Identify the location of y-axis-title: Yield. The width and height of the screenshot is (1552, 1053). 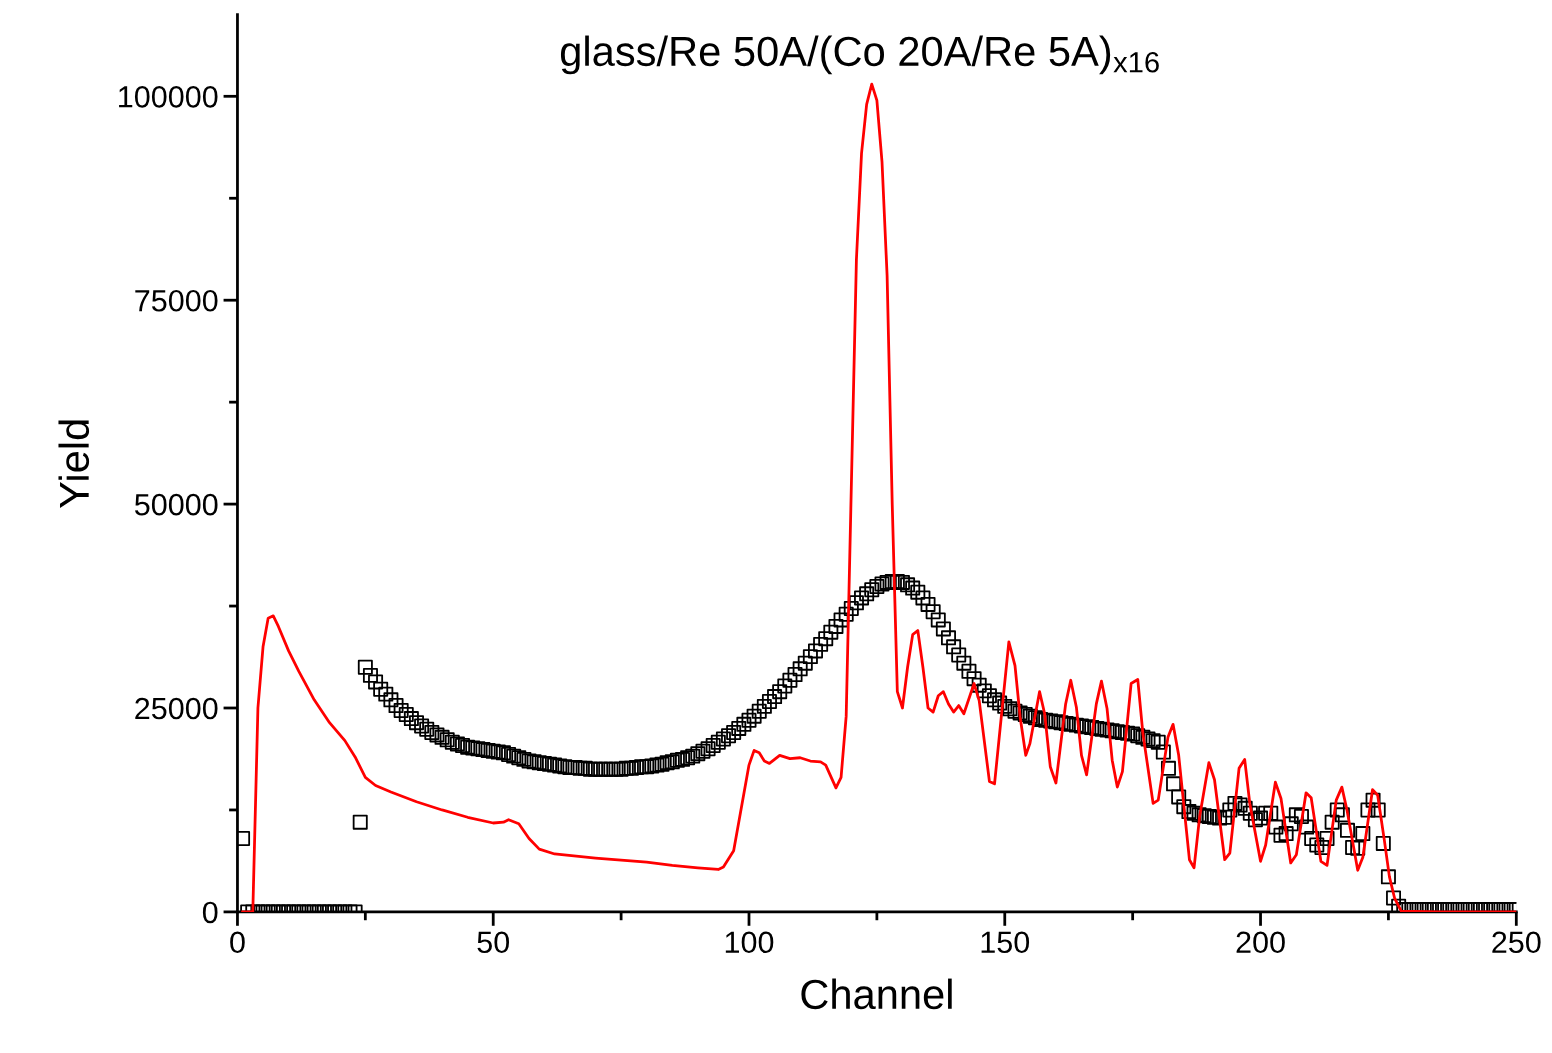
(74, 464).